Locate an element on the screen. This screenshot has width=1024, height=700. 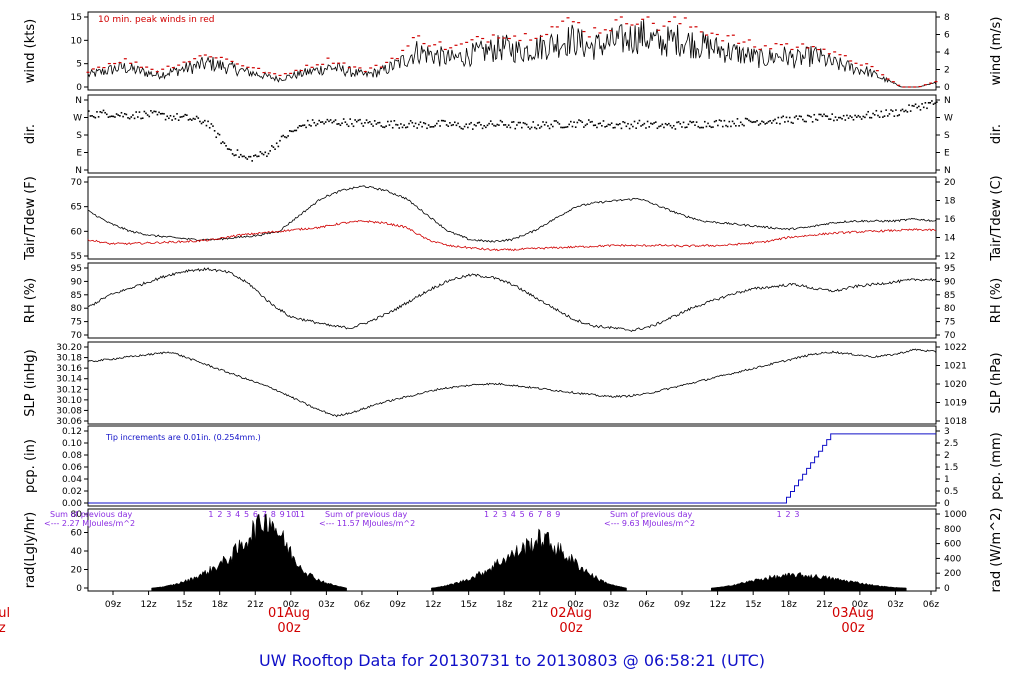
right-tick-label: 1021 is located at coordinates (955, 367).